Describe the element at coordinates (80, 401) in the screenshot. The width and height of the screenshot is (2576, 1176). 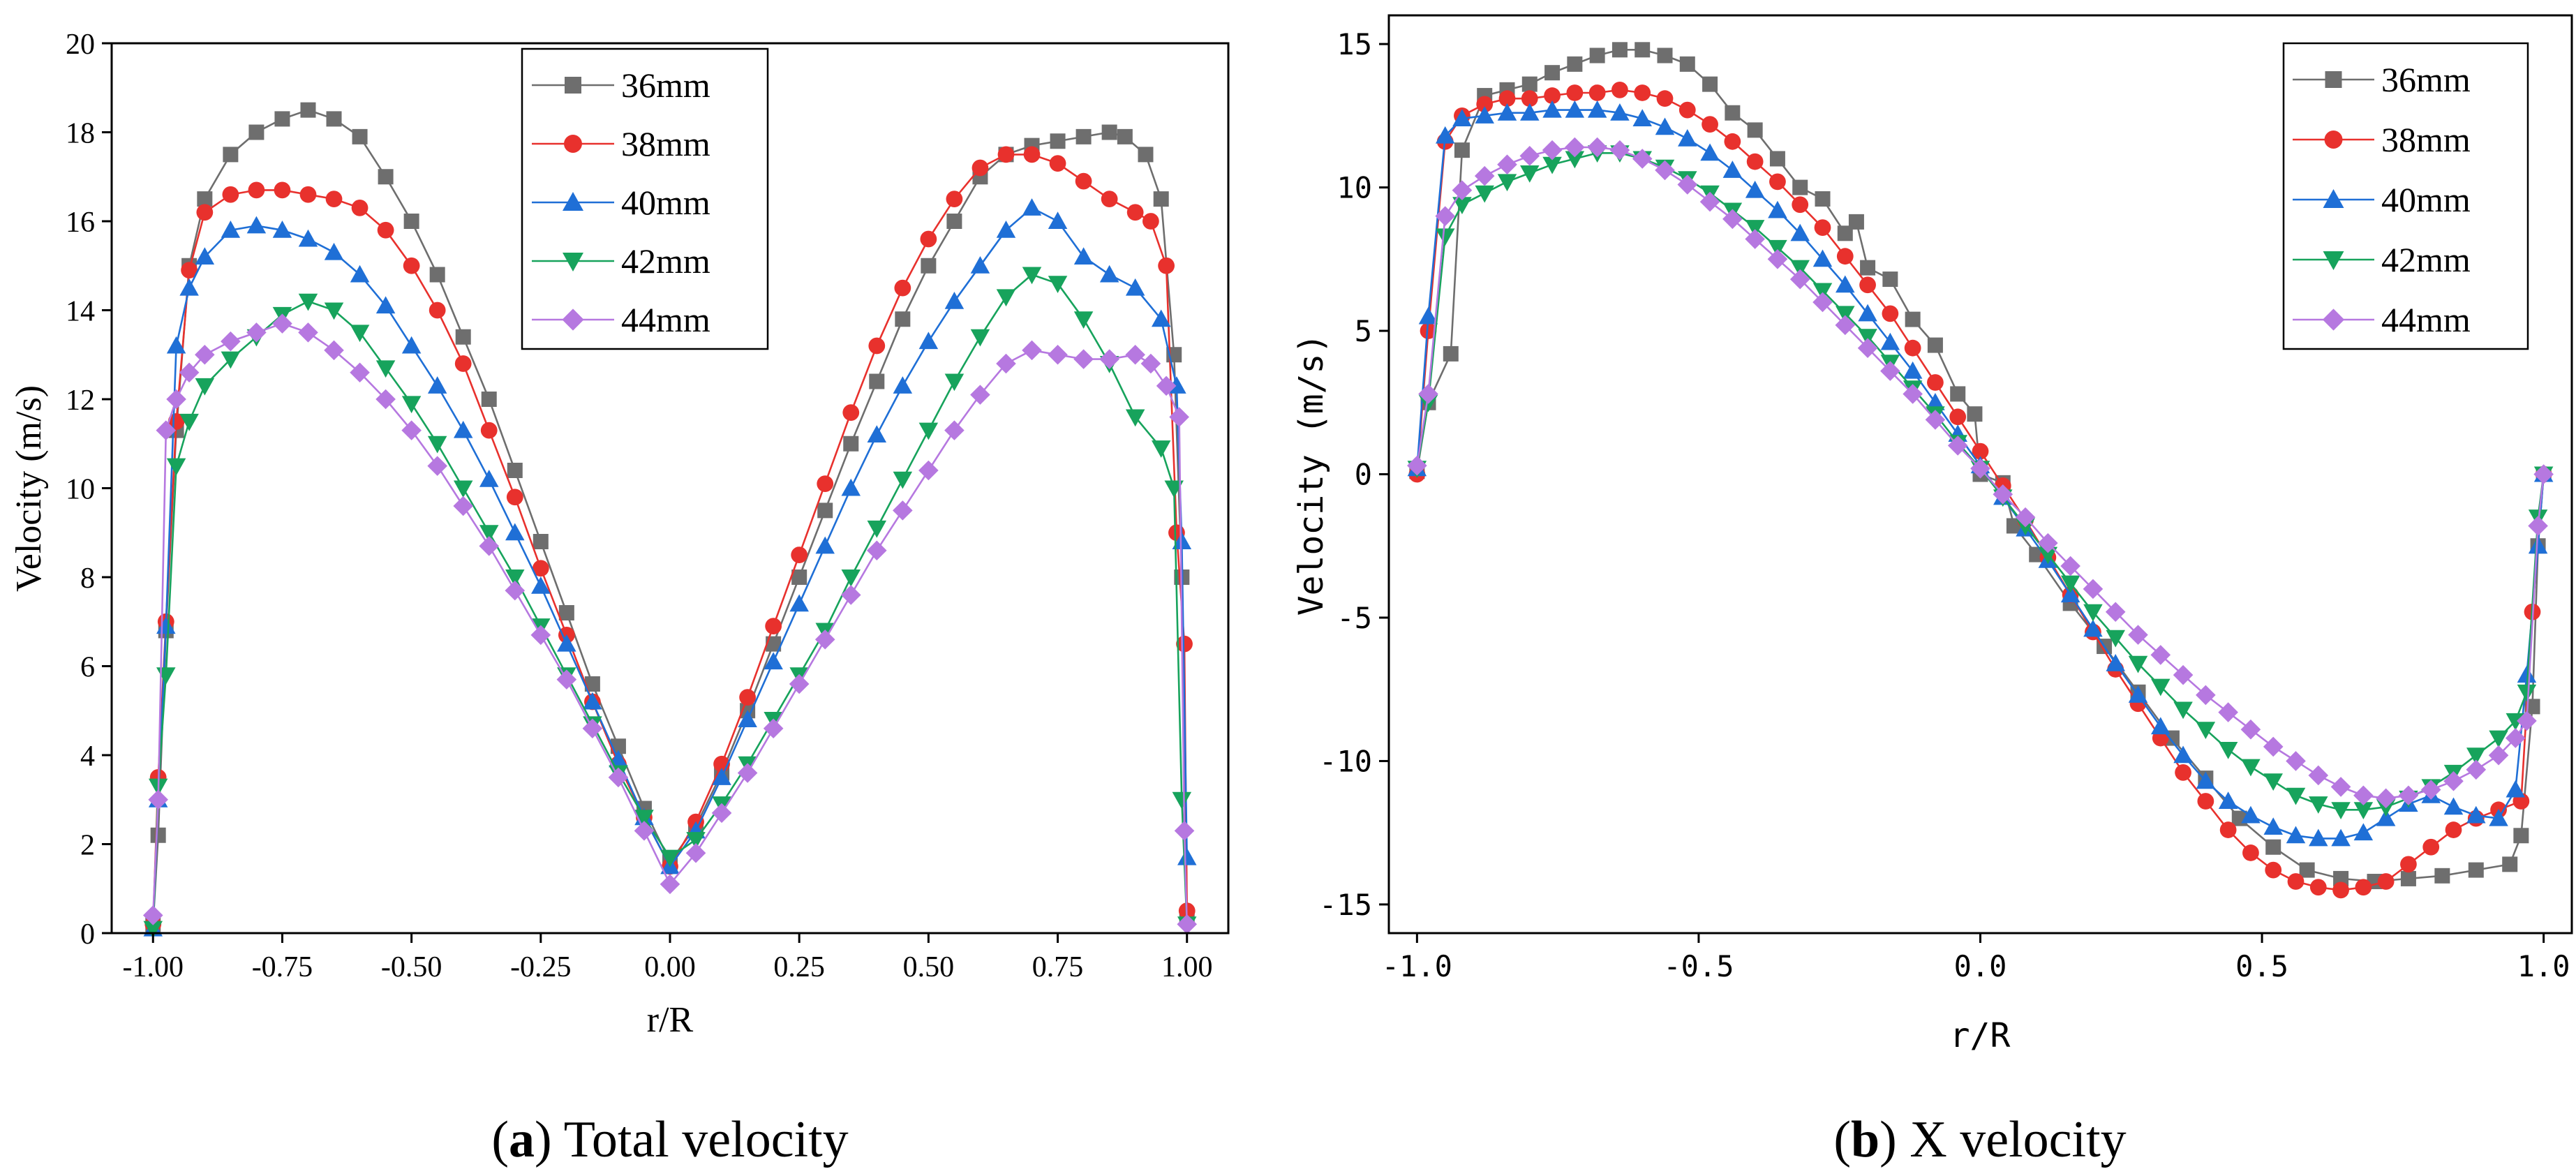
I see `y-tick-label: 12` at that location.